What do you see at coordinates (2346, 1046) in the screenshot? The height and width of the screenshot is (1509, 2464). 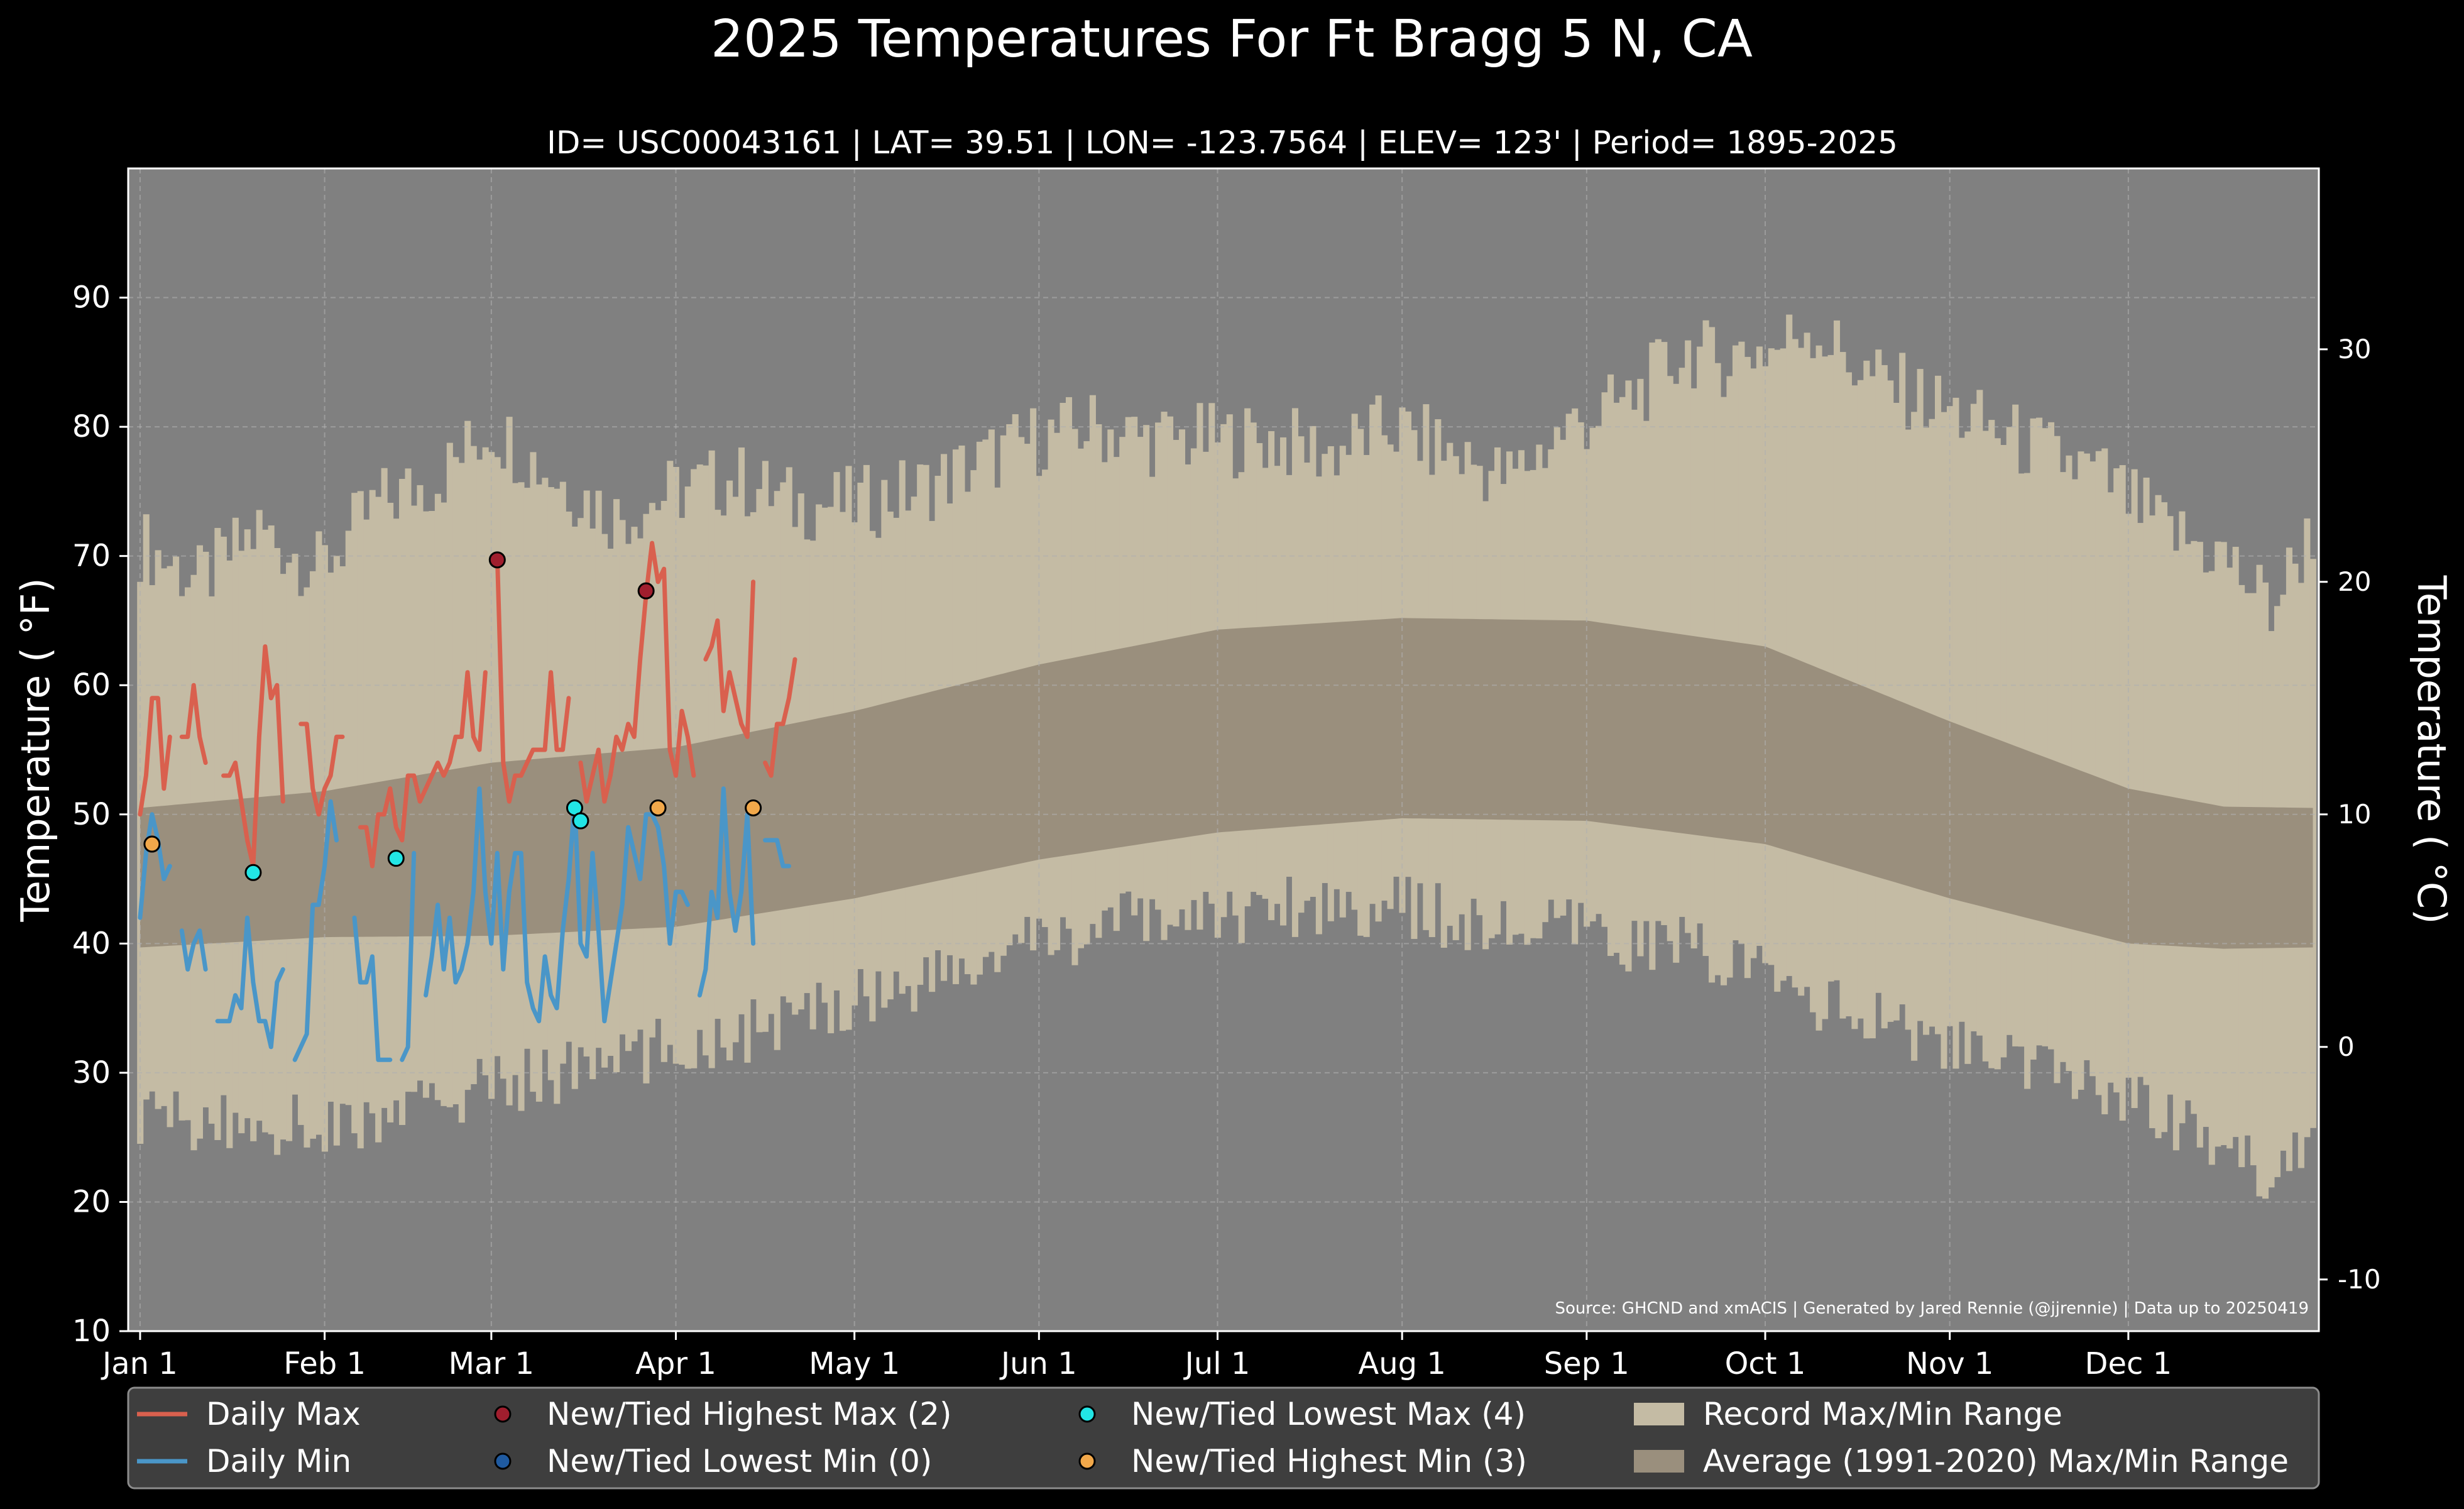 I see `y-right-tick-label: 0` at bounding box center [2346, 1046].